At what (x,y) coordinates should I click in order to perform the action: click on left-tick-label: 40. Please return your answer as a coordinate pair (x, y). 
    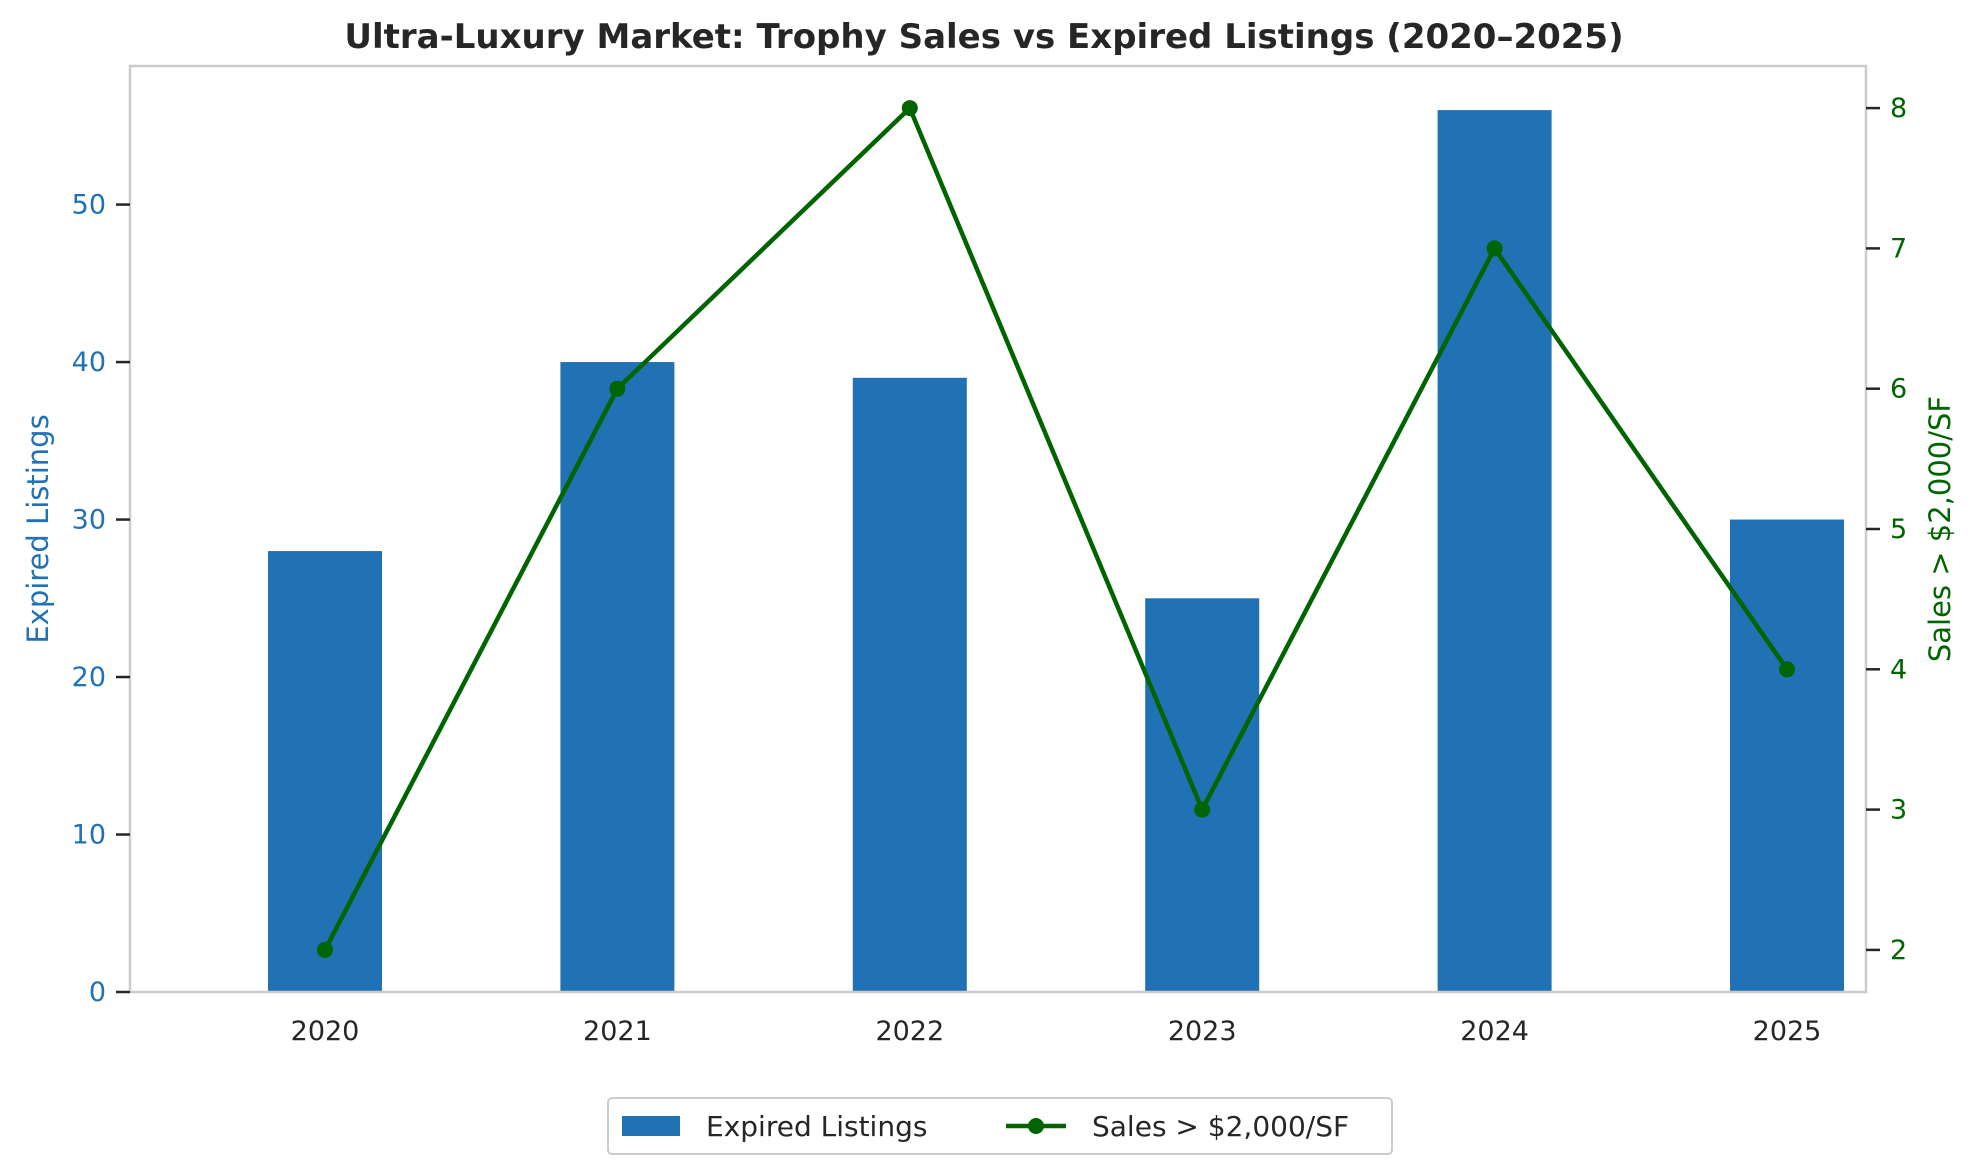
    Looking at the image, I should click on (89, 362).